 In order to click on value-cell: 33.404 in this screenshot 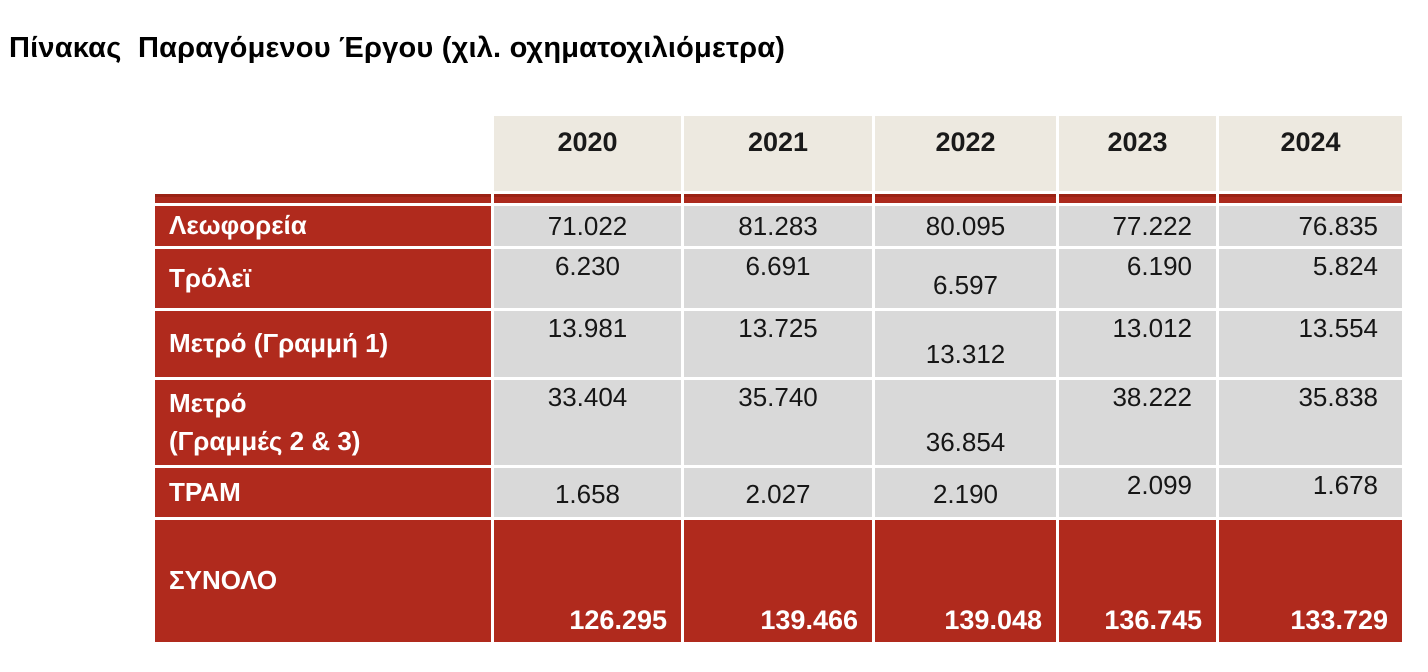, I will do `click(587, 422)`.